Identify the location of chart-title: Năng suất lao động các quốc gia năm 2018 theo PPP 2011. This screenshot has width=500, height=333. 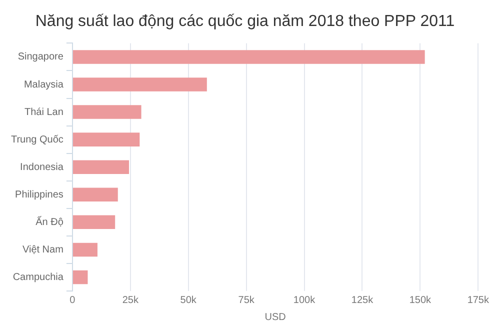
(245, 21).